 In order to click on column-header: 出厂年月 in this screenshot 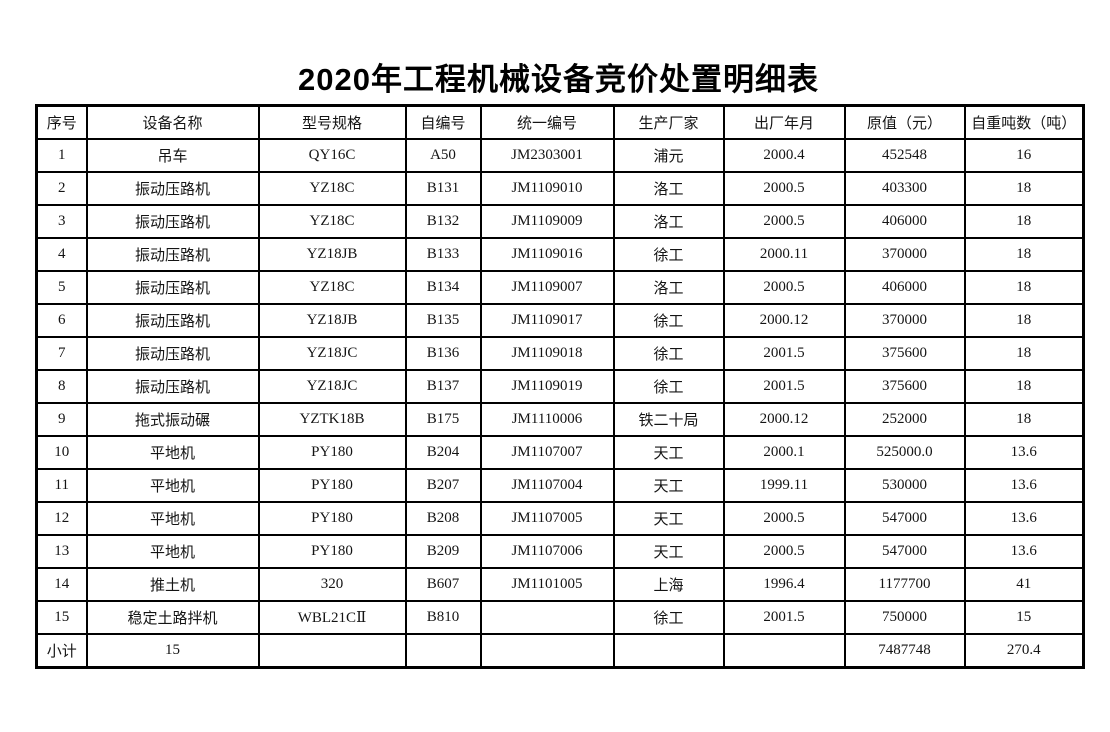, I will do `click(784, 122)`.